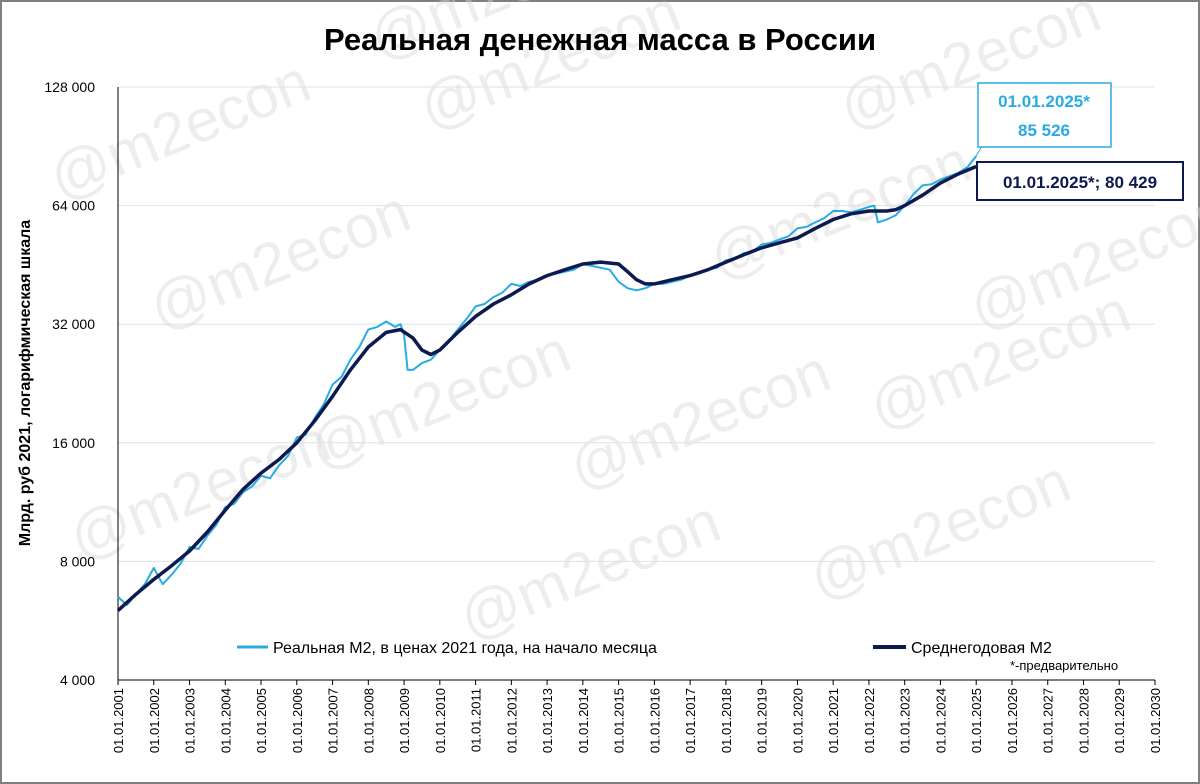 The height and width of the screenshot is (784, 1200). What do you see at coordinates (690, 720) in the screenshot?
I see `x-tick-label: 01.01.2017` at bounding box center [690, 720].